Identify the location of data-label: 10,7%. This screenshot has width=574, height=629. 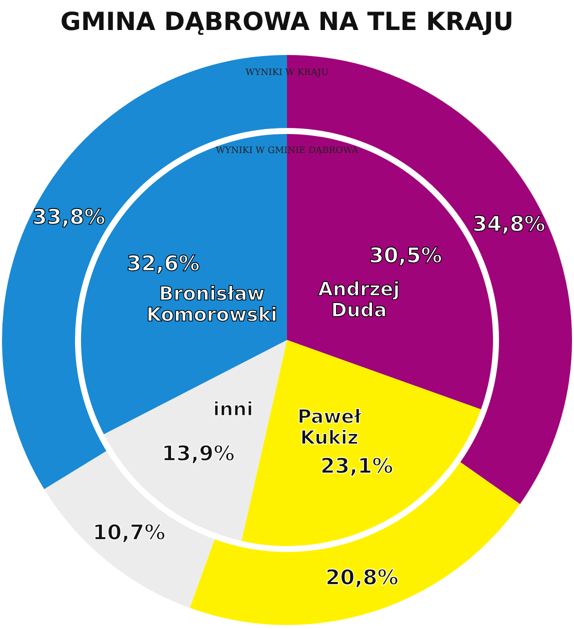
(129, 532).